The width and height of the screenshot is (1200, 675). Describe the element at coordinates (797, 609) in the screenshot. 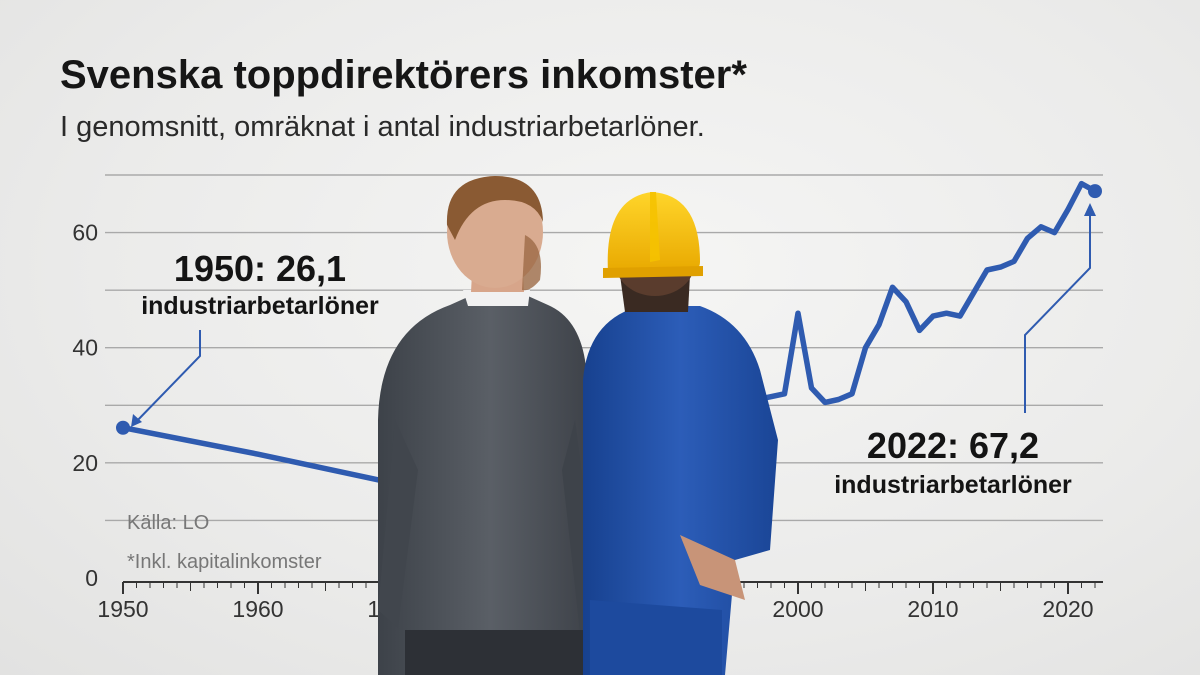

I see `x-tick-label: 2000` at that location.